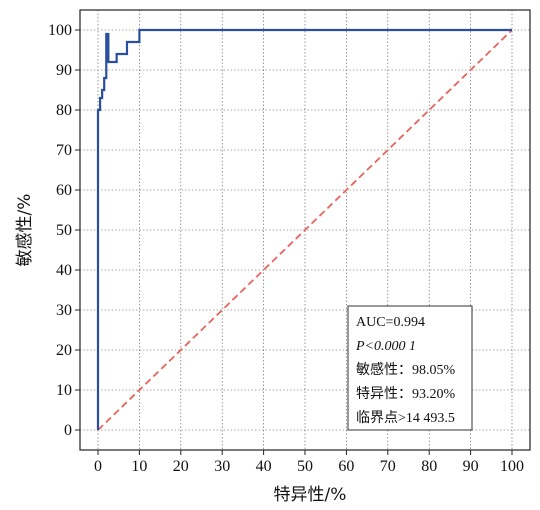 This screenshot has width=540, height=510. What do you see at coordinates (512, 466) in the screenshot?
I see `x-tick-label: 100` at bounding box center [512, 466].